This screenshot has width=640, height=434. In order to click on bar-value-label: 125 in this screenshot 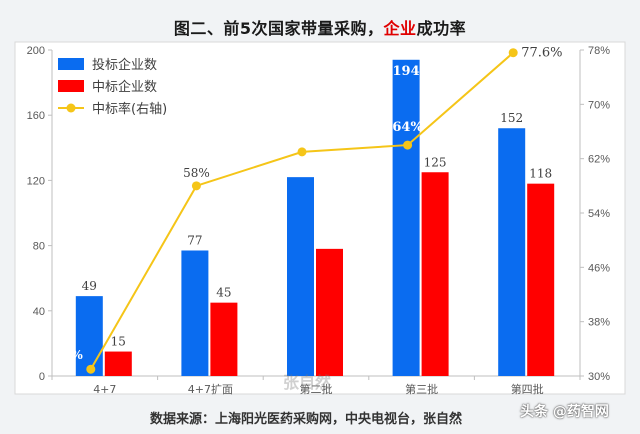, I will do `click(435, 162)`.